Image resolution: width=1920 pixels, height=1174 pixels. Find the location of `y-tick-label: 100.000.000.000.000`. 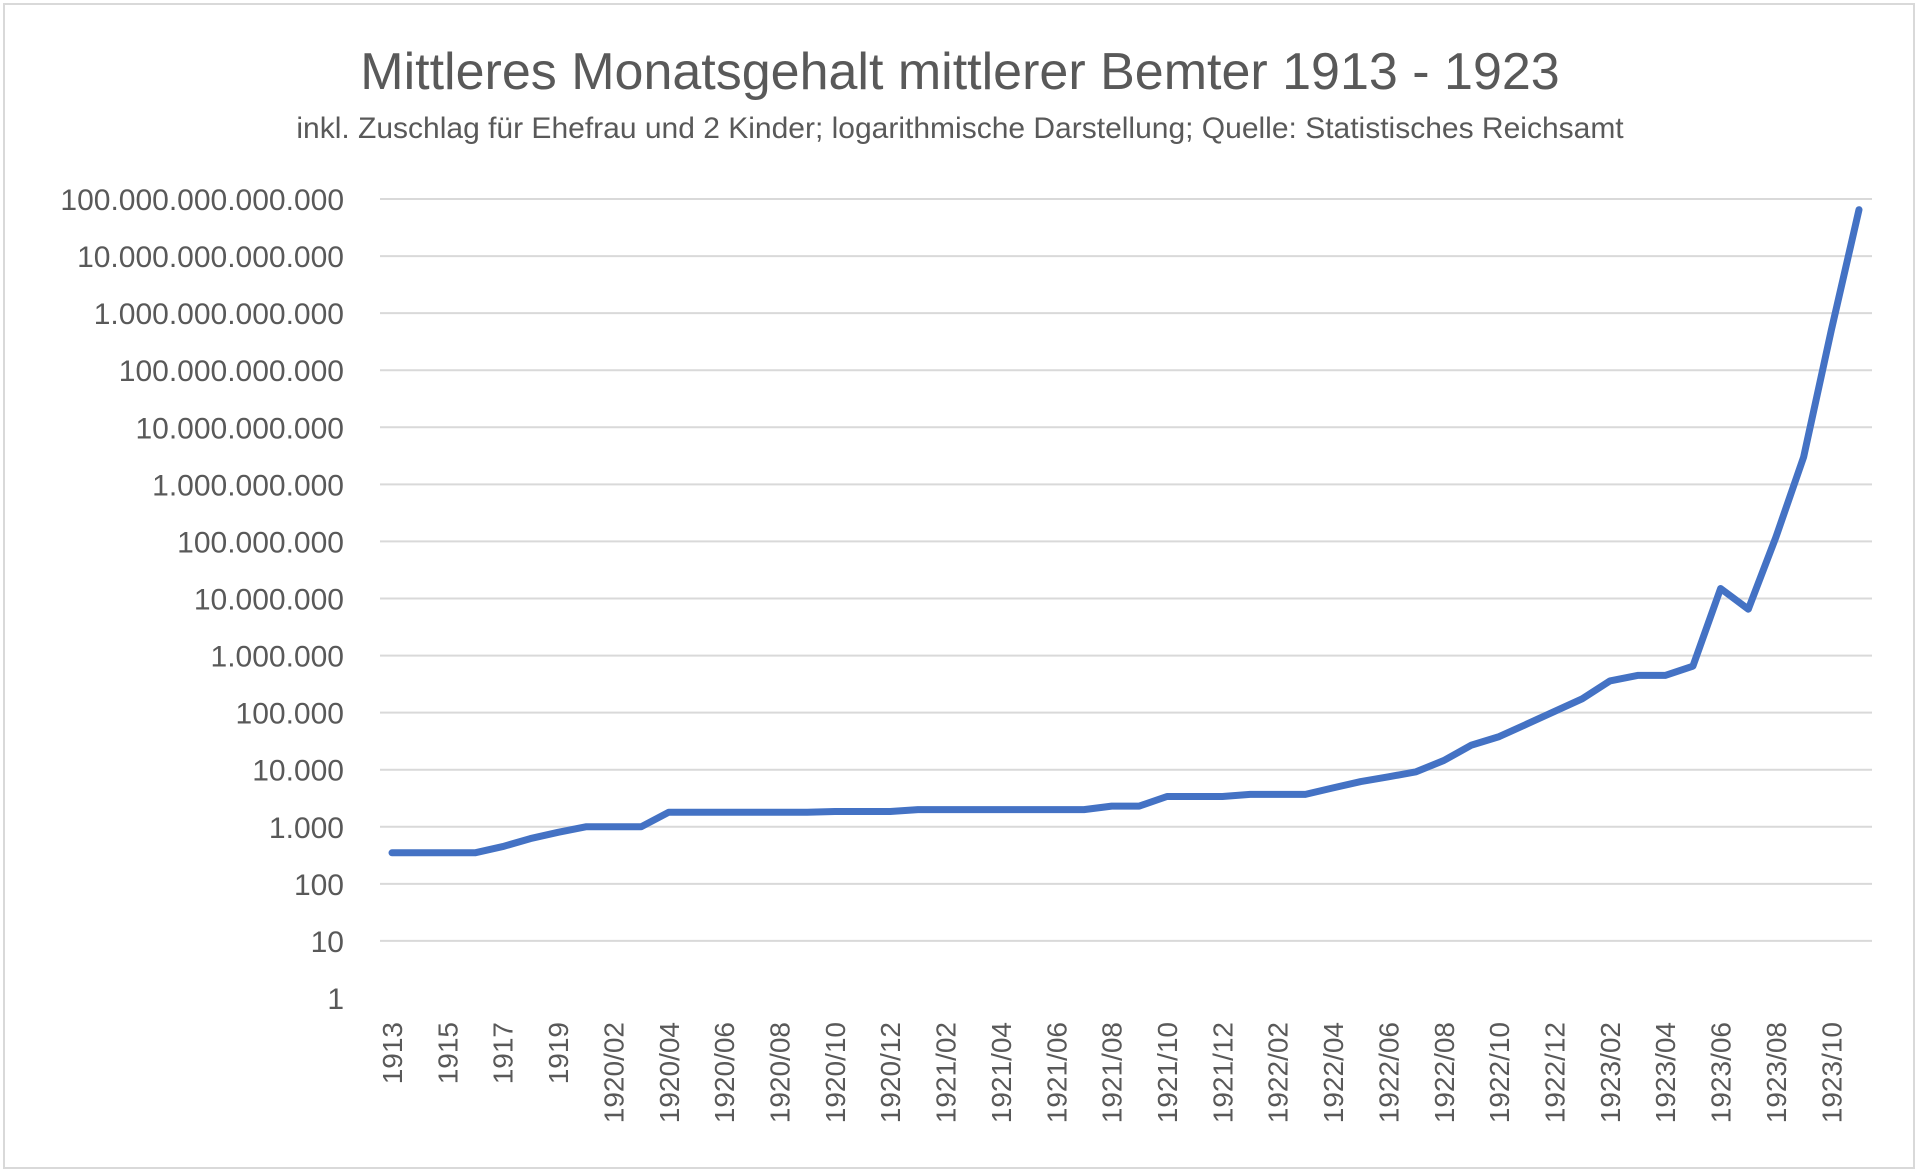

y-tick-label: 100.000.000.000.000 is located at coordinates (202, 200).